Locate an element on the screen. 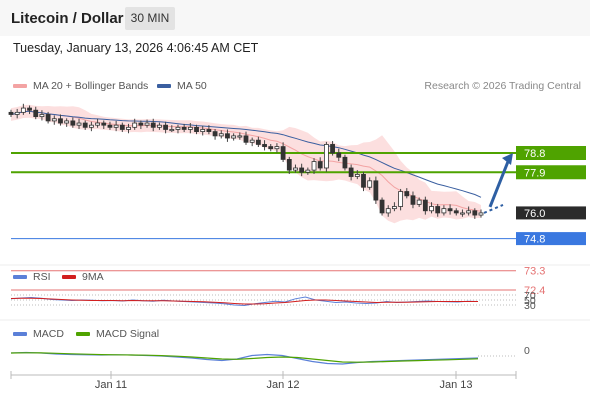 Image resolution: width=590 pixels, height=400 pixels. legend-rsi-label: RSI is located at coordinates (42, 277).